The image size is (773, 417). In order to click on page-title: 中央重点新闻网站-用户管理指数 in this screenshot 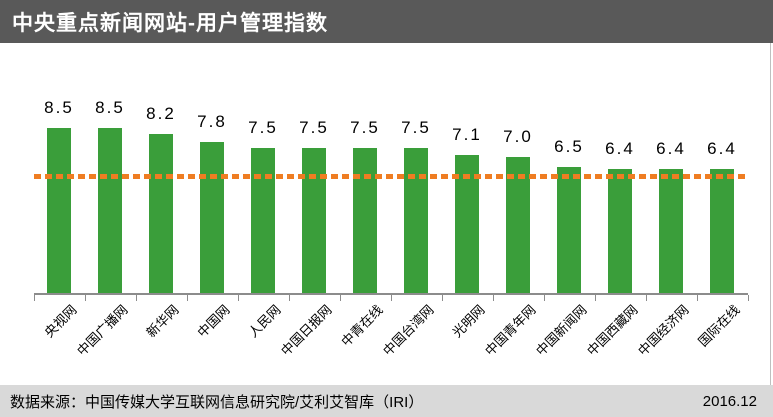, I will do `click(170, 23)`.